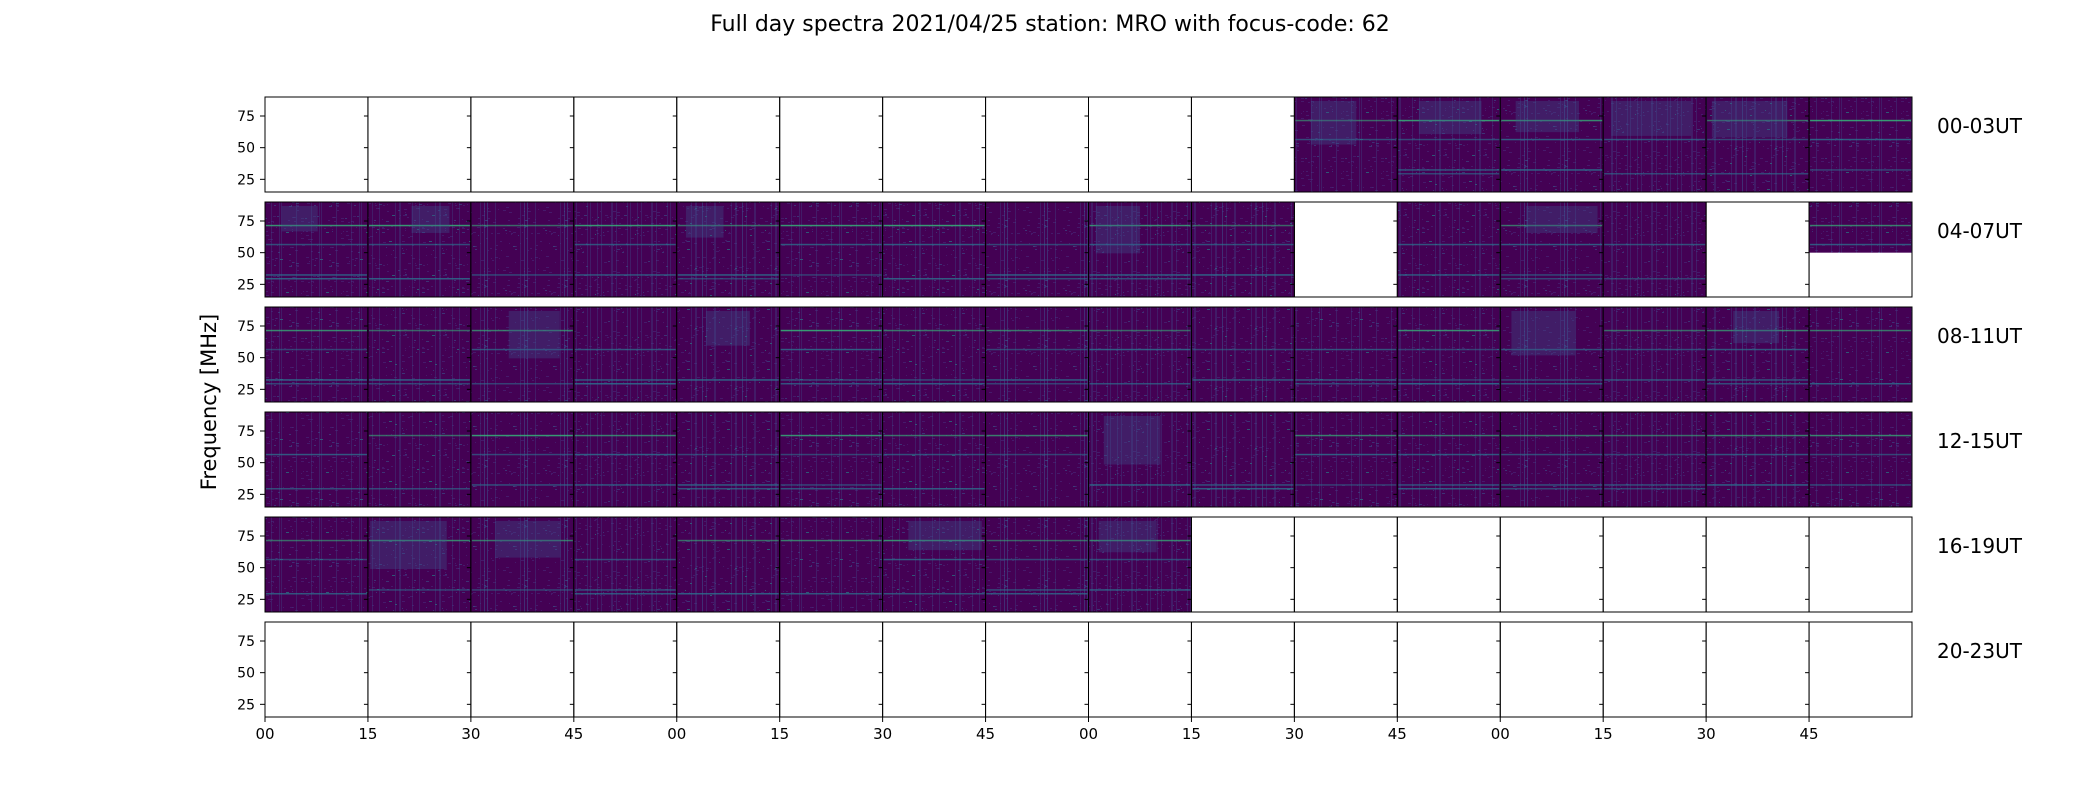 The height and width of the screenshot is (800, 2100). I want to click on row-time-label: 16-19UT, so click(1980, 546).